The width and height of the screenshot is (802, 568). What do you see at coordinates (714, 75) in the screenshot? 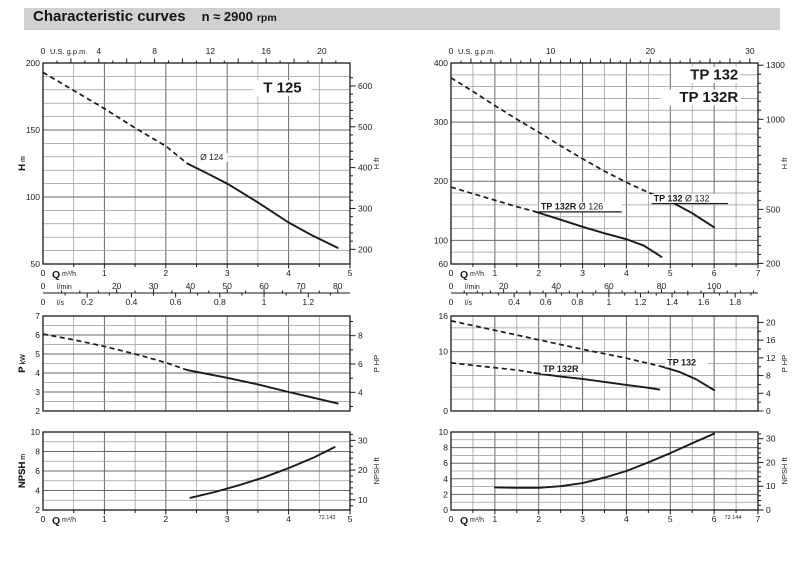
I see `svg-text: TP 132` at bounding box center [714, 75].